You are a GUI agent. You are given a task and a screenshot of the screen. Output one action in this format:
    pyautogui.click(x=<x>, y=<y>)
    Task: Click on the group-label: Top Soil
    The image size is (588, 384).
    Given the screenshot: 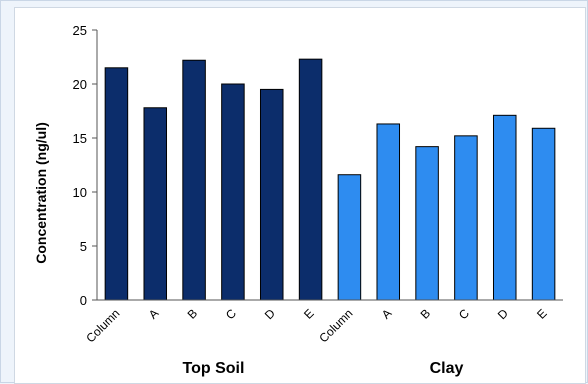 What is the action you would take?
    pyautogui.click(x=214, y=368)
    